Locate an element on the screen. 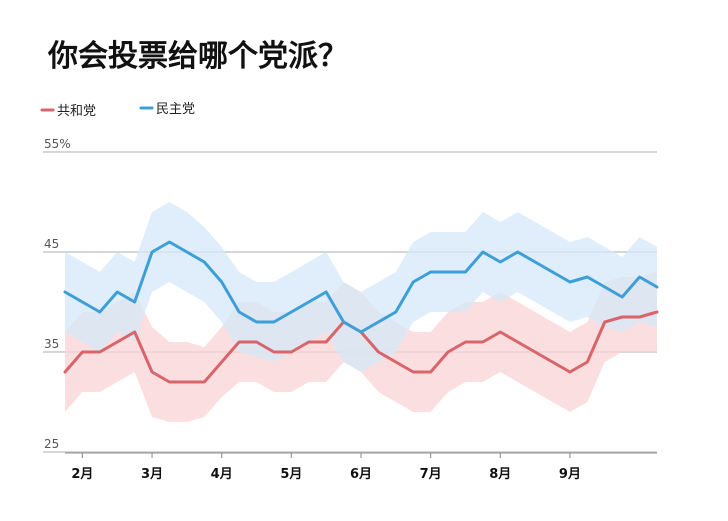 This screenshot has width=728, height=521. legend-label-republican: 共和党 is located at coordinates (76, 111).